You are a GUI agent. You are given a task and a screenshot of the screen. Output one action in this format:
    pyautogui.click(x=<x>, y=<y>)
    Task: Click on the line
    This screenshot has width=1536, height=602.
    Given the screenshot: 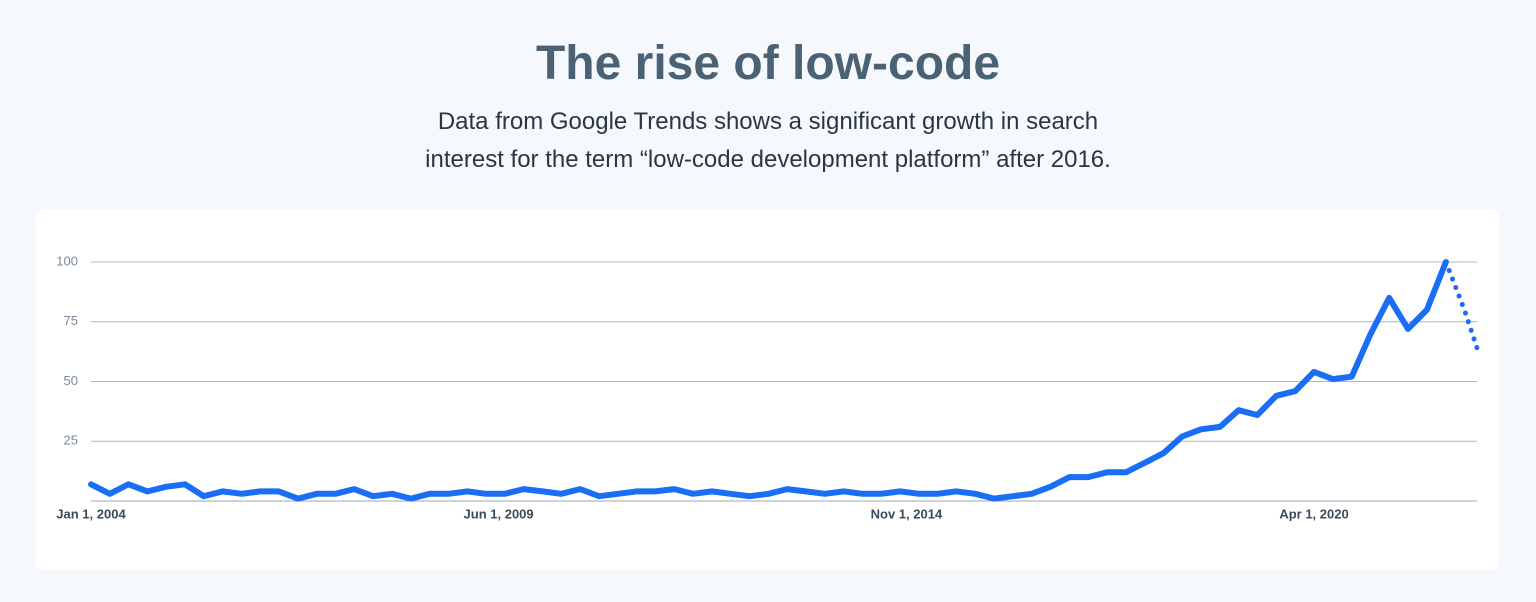 What is the action you would take?
    pyautogui.click(x=1461, y=305)
    